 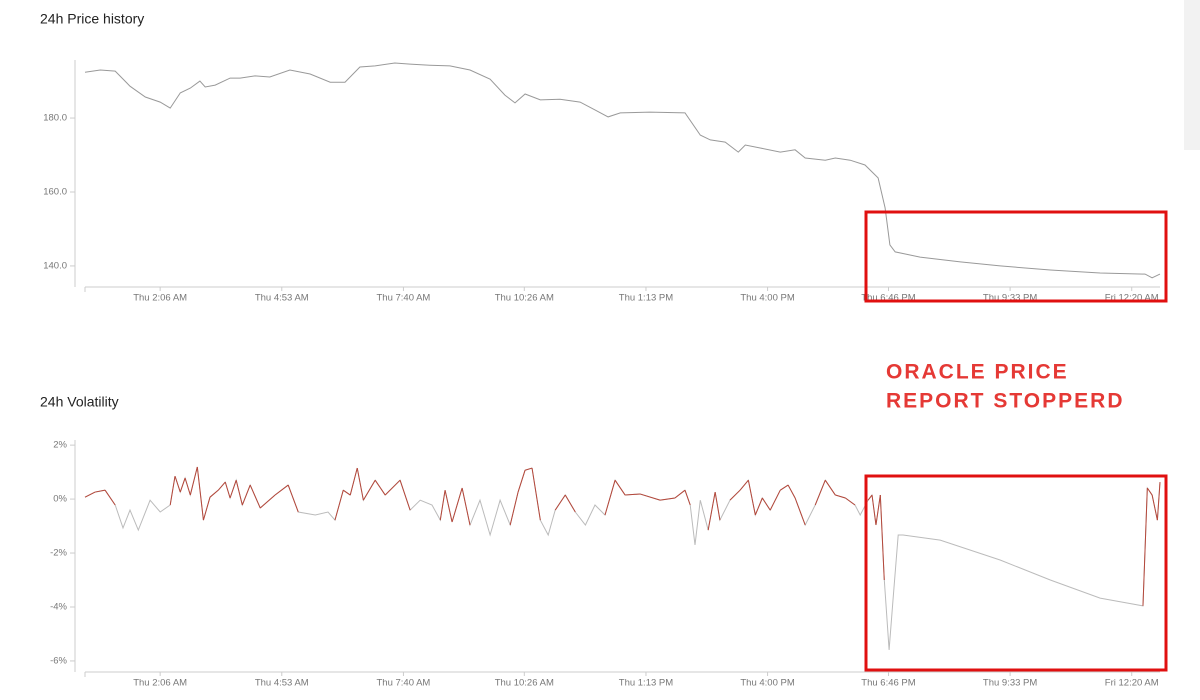 What do you see at coordinates (58, 660) in the screenshot?
I see `y-tick-label: -6%` at bounding box center [58, 660].